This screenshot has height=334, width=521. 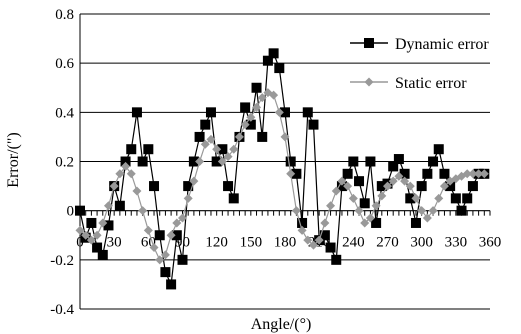 What do you see at coordinates (13, 159) in the screenshot?
I see `y-axis-title: Error/(")` at bounding box center [13, 159].